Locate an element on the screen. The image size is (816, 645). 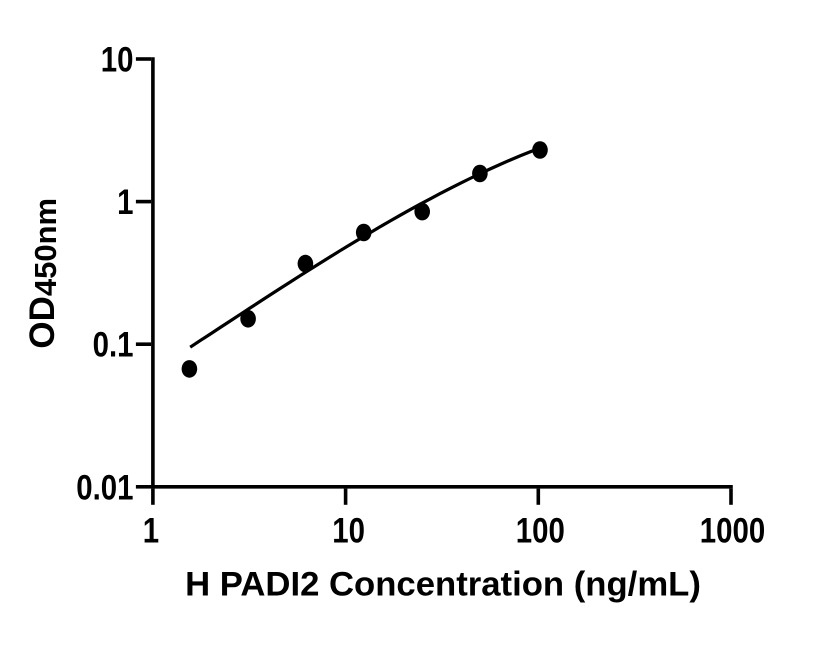
svg-text: 1000 is located at coordinates (732, 530).